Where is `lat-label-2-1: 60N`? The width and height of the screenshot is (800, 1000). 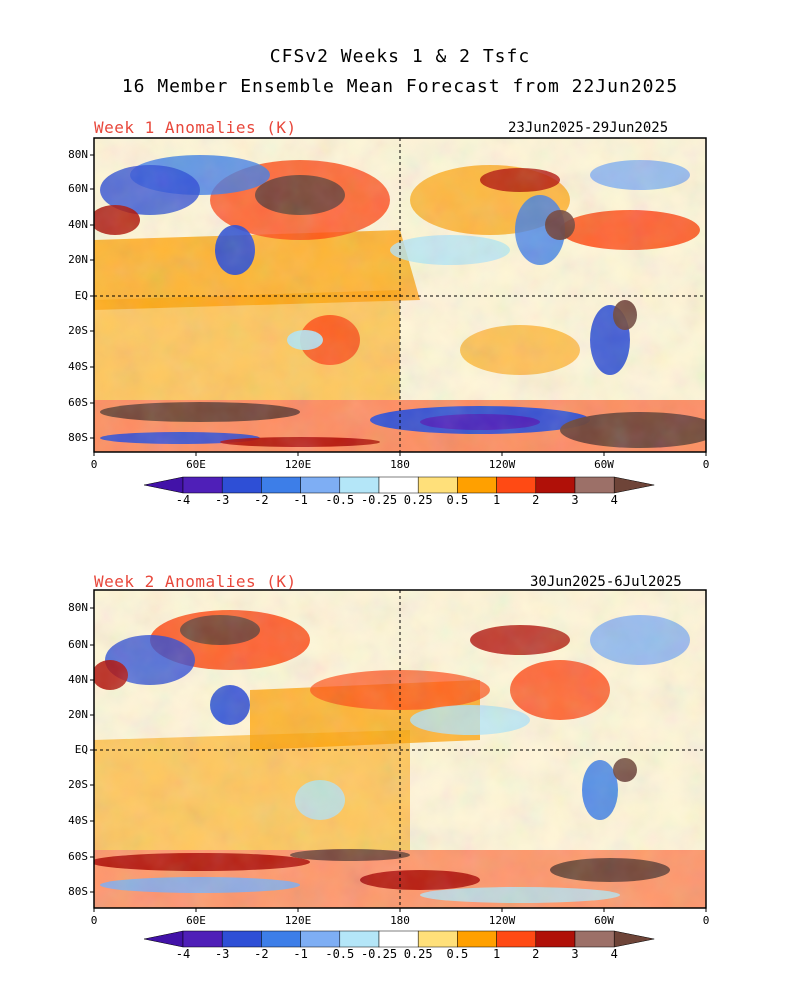 lat-label-2-1: 60N is located at coordinates (78, 644).